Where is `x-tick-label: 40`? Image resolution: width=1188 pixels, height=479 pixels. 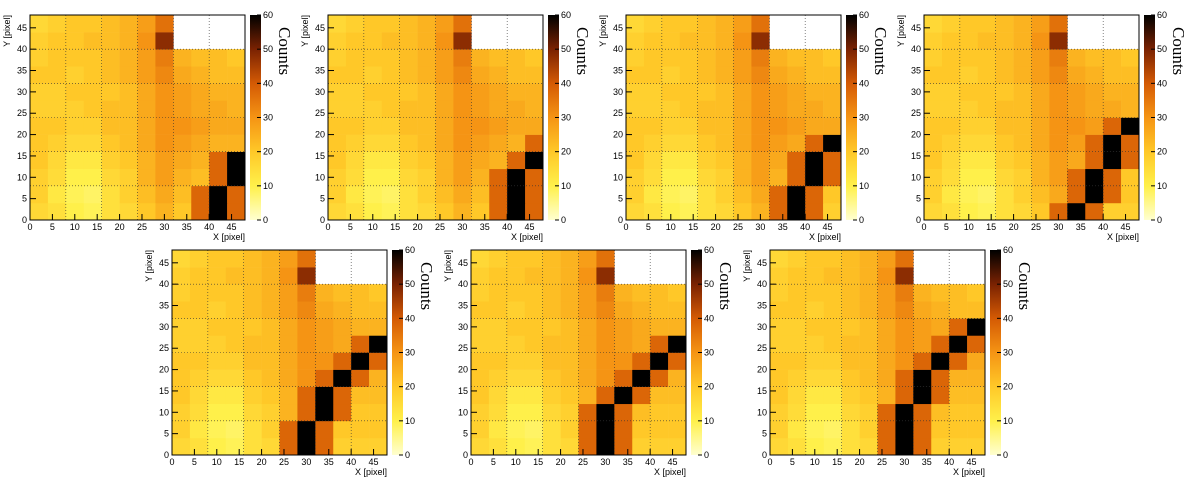
x-tick-label: 40 is located at coordinates (507, 227).